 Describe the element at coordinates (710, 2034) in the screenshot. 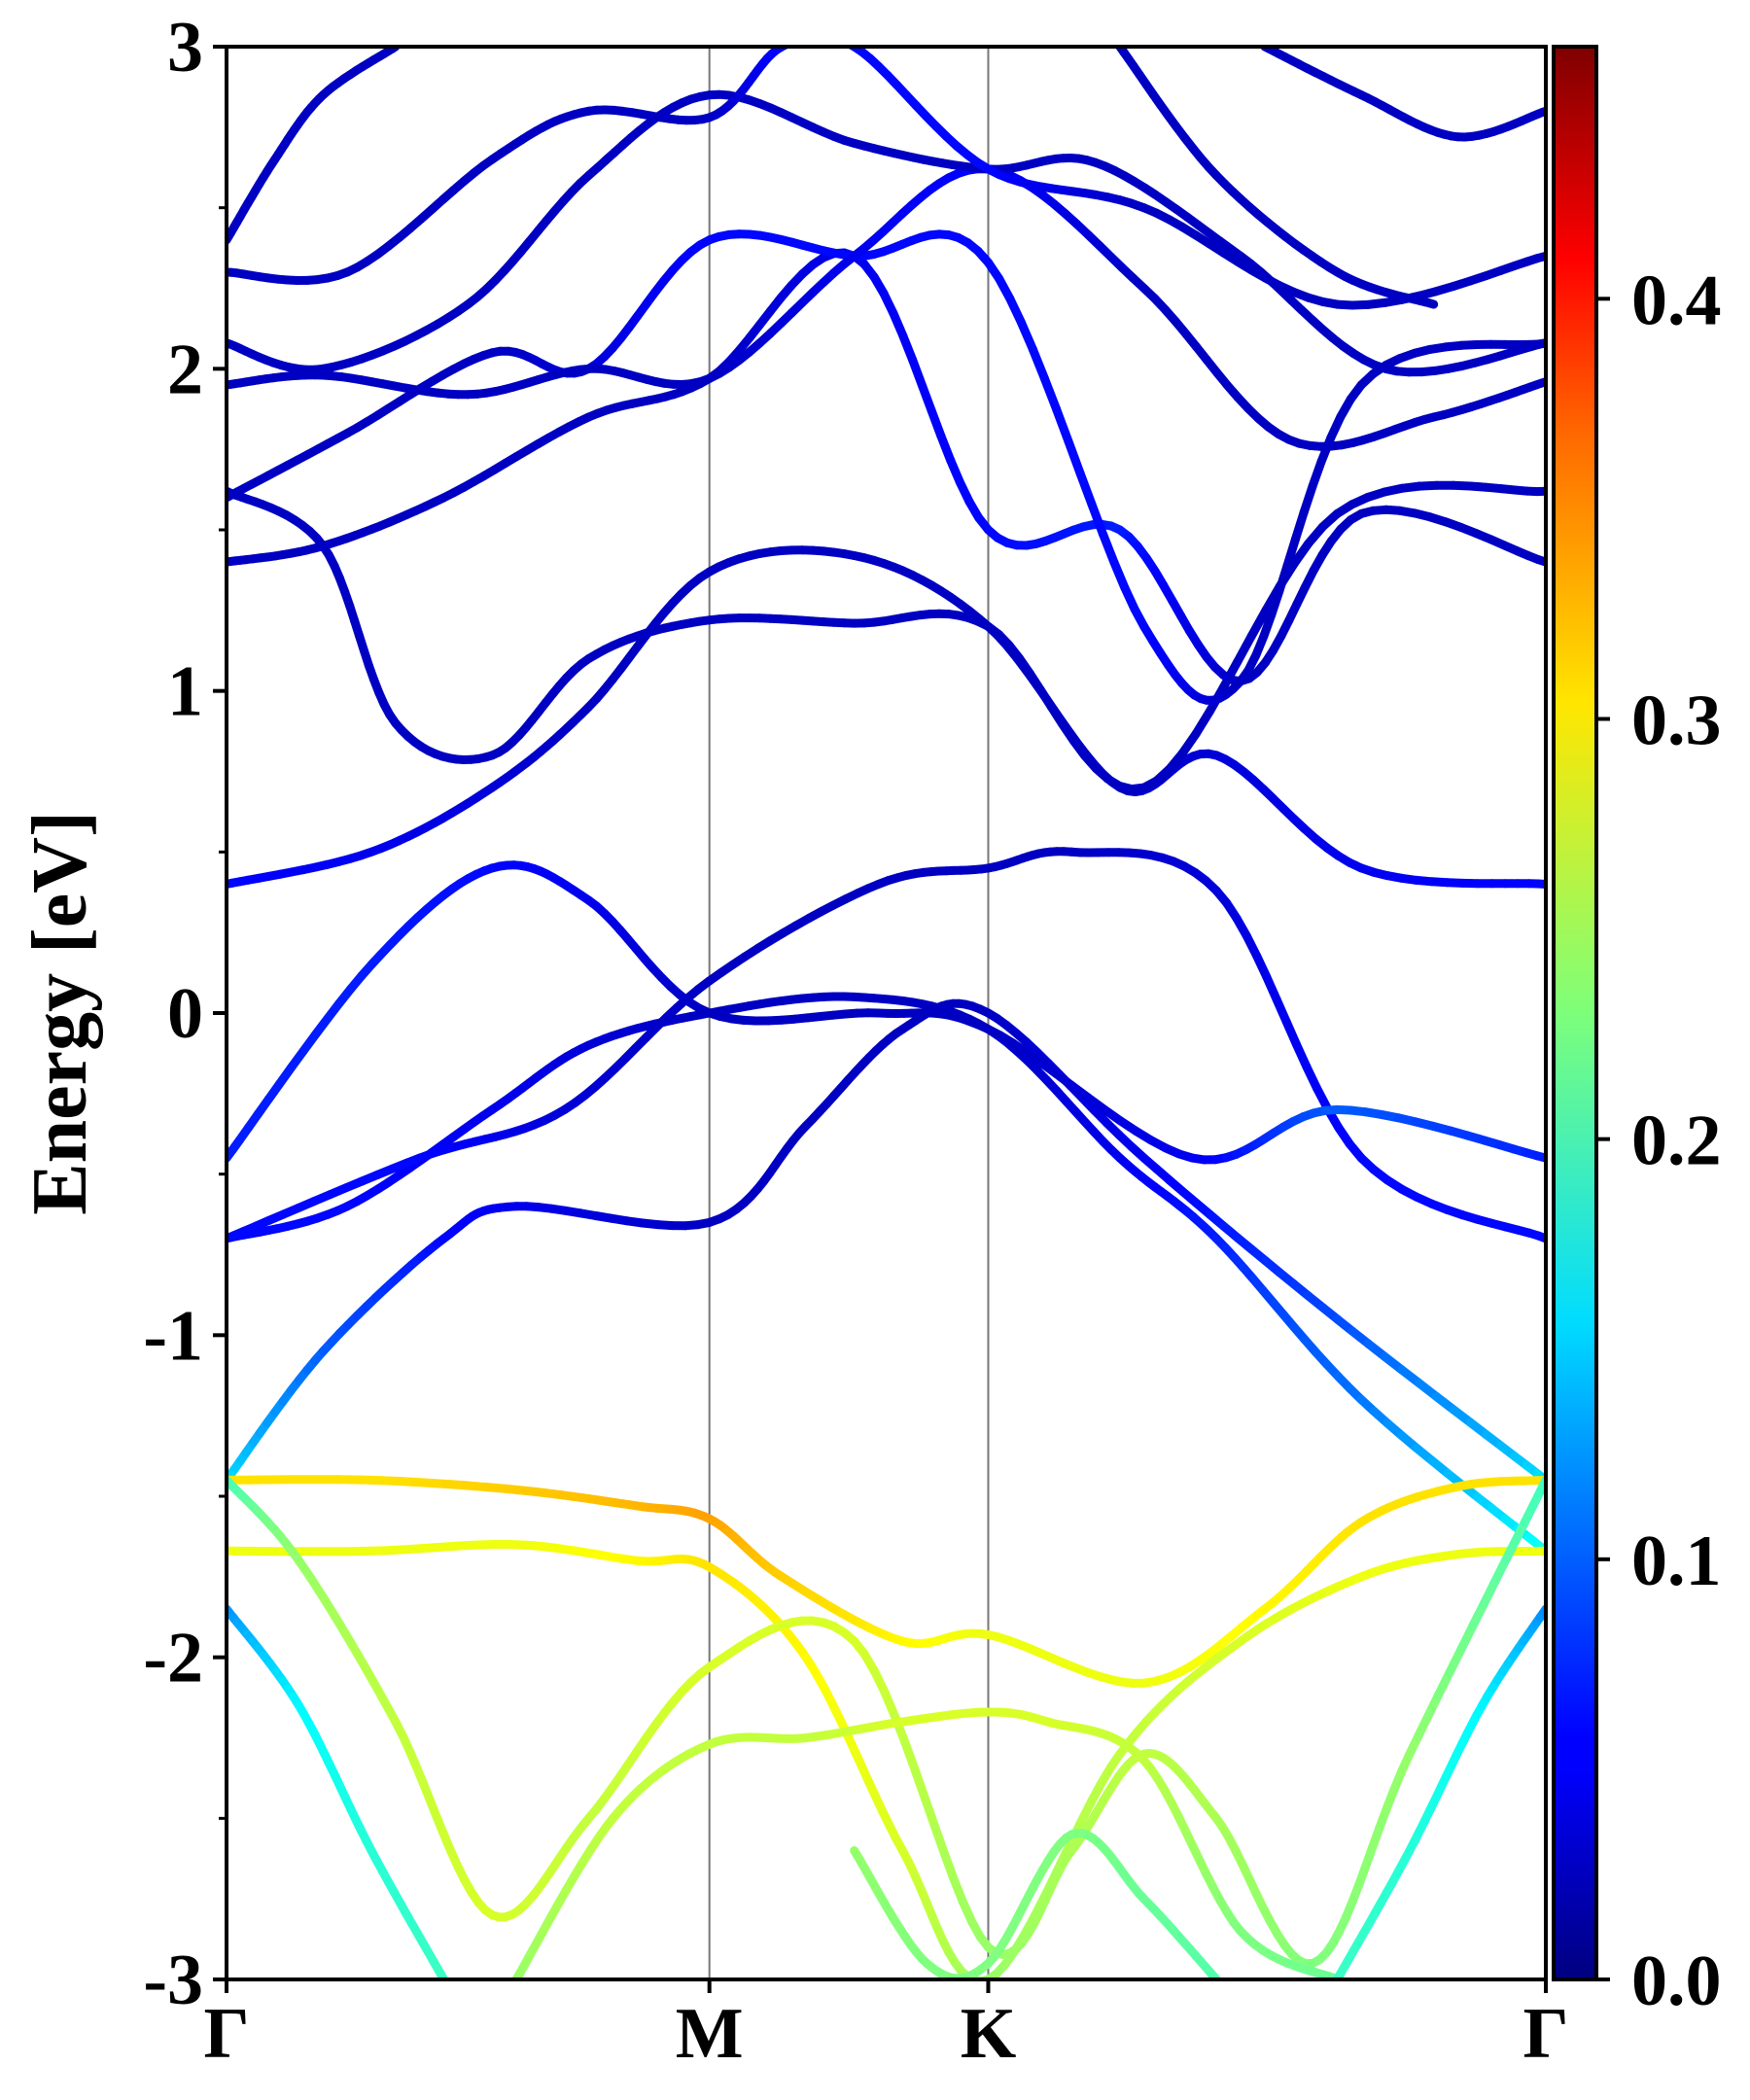

I see `x-tick-label: M` at that location.